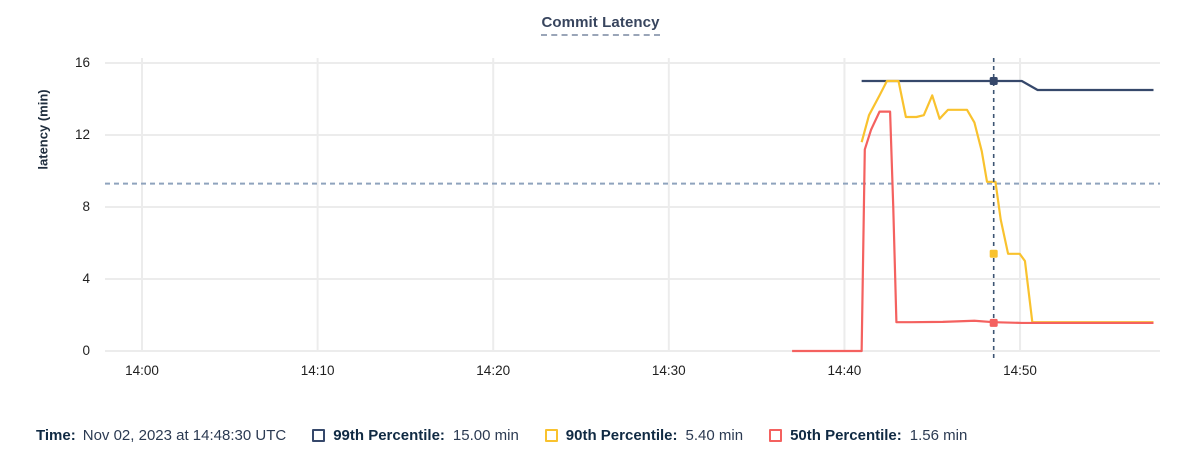  I want to click on legend-entry-1: 99th Percentile: 15.00 min, so click(415, 435).